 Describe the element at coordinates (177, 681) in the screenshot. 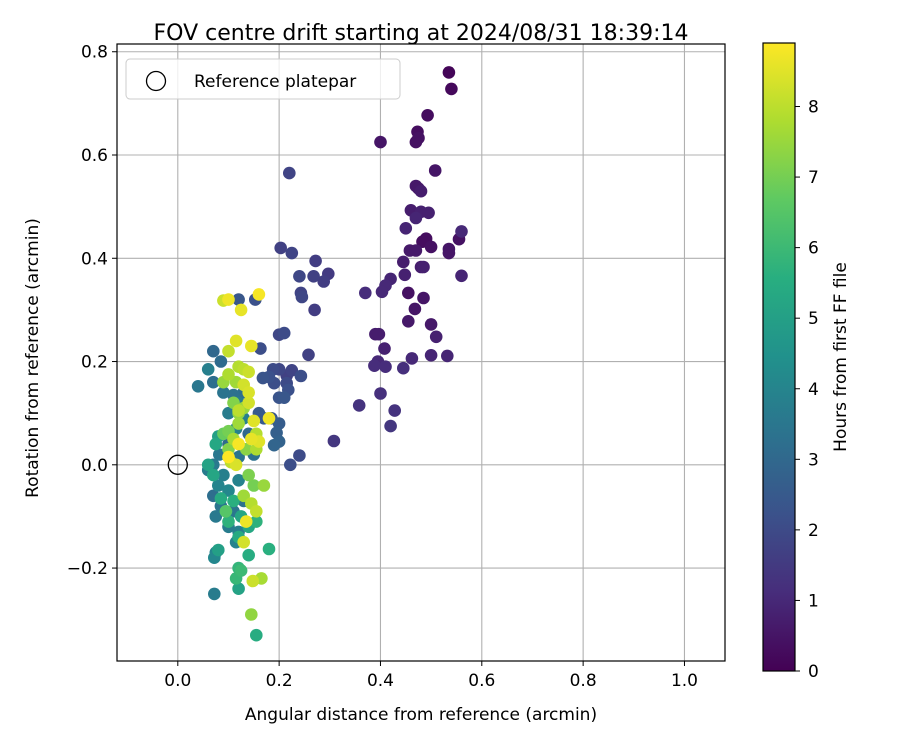

I see `x-tick-label: 0.0` at that location.